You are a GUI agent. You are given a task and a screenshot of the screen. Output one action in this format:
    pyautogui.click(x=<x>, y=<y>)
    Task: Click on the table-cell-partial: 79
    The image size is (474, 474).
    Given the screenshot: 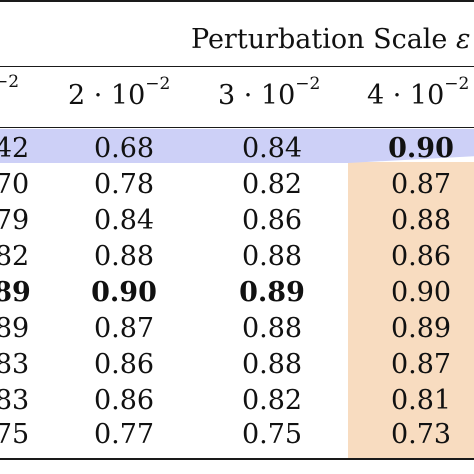 What is the action you would take?
    pyautogui.click(x=15, y=220)
    